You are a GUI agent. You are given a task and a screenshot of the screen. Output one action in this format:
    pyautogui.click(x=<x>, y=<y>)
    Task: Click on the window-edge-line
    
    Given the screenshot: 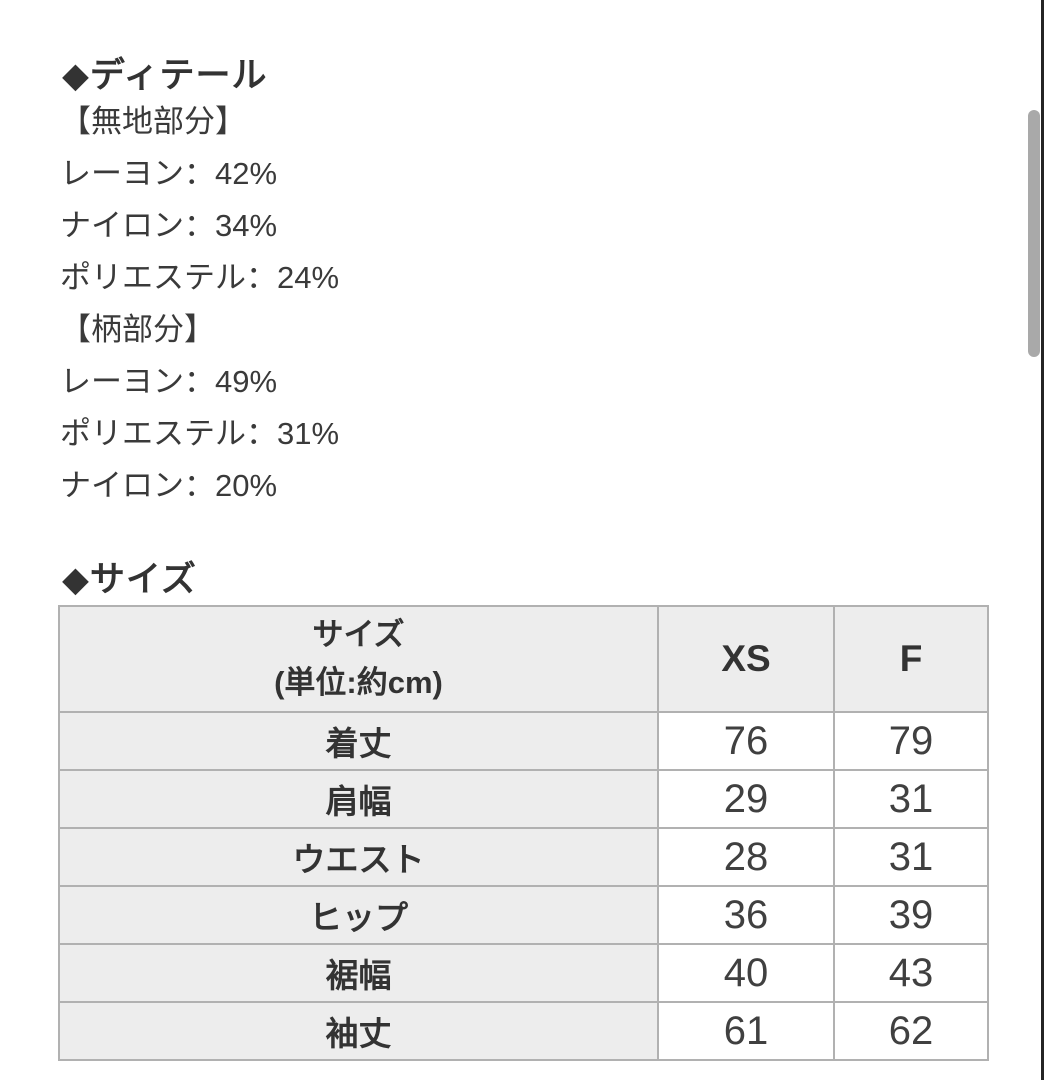 What is the action you would take?
    pyautogui.click(x=1042, y=540)
    